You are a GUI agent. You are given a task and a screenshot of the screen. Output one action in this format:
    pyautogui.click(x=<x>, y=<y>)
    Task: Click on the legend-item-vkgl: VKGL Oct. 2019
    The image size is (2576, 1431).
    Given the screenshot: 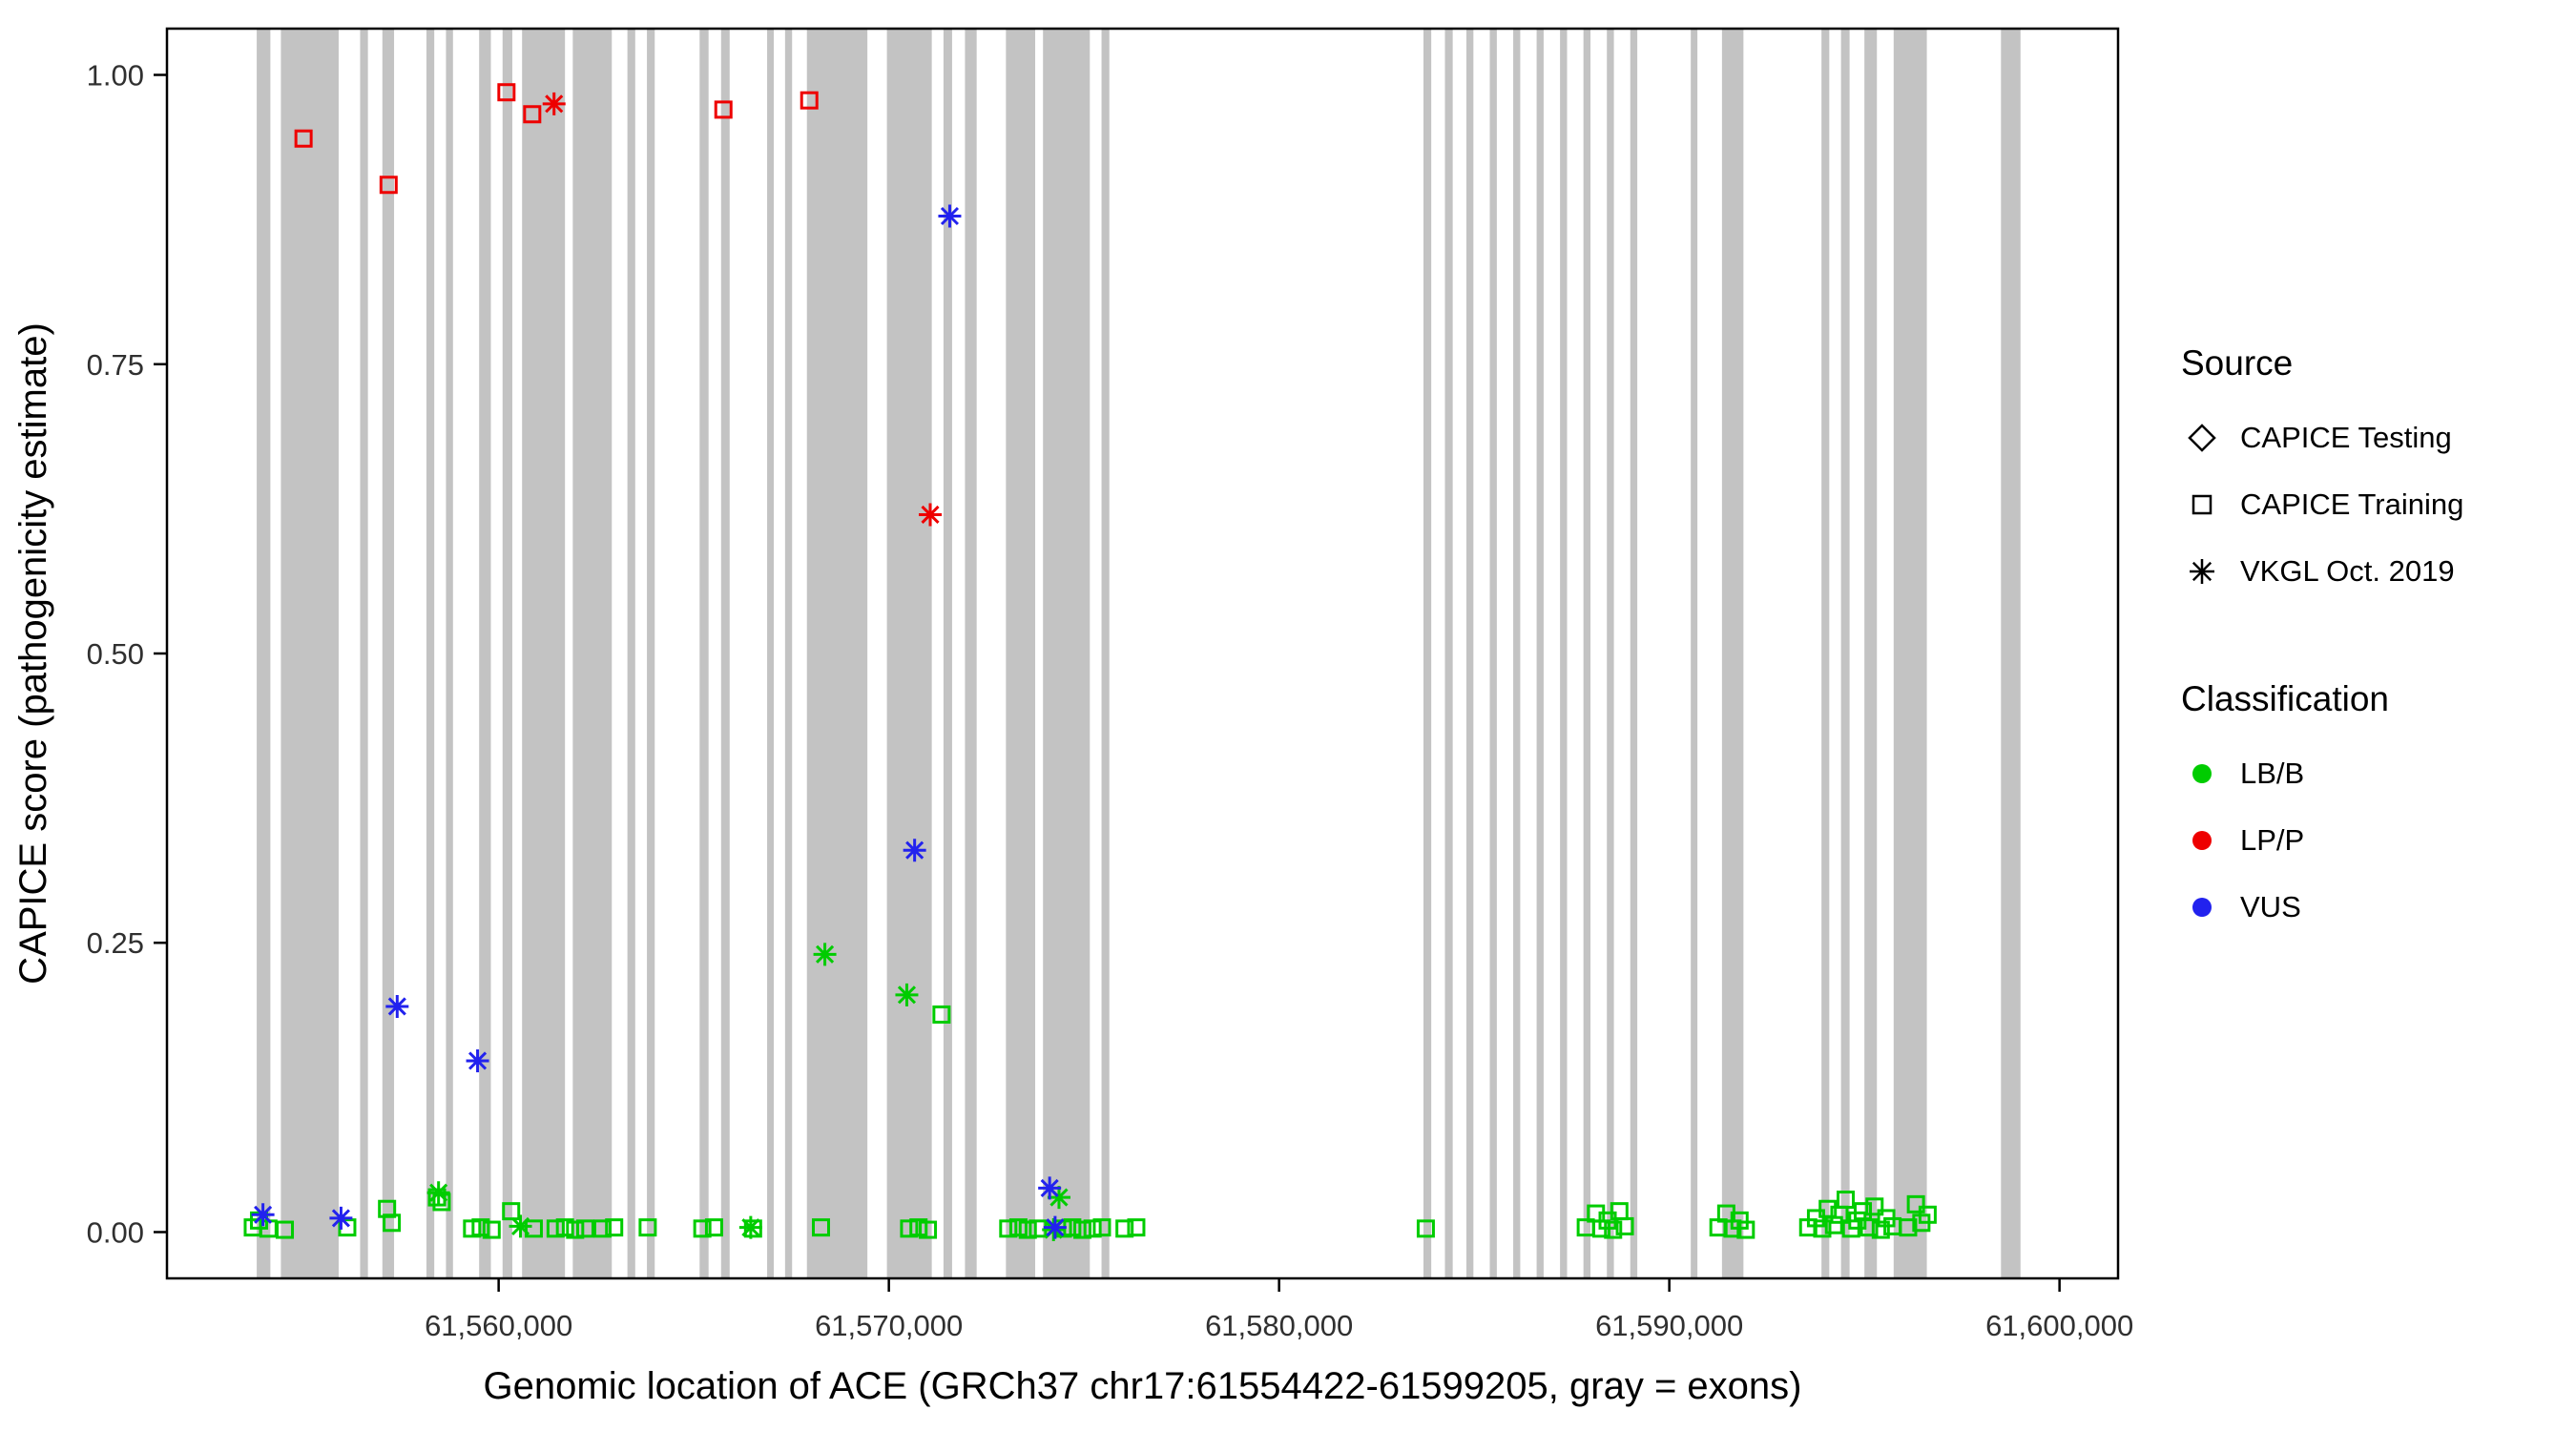 What is the action you would take?
    pyautogui.click(x=2322, y=571)
    